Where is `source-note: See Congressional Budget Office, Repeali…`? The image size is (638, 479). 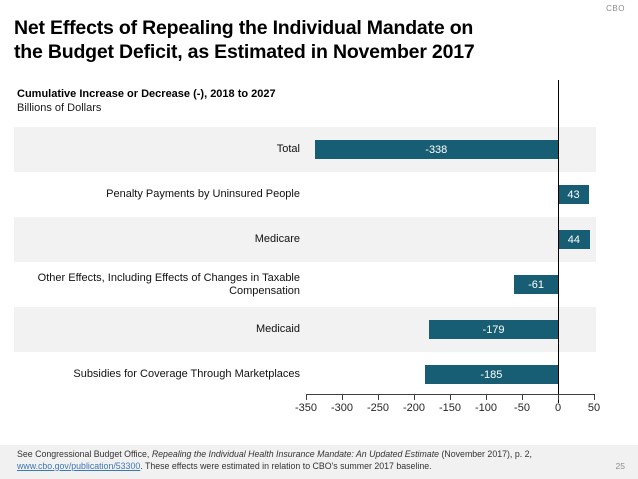 source-note: See Congressional Budget Office, Repeali… is located at coordinates (309, 460).